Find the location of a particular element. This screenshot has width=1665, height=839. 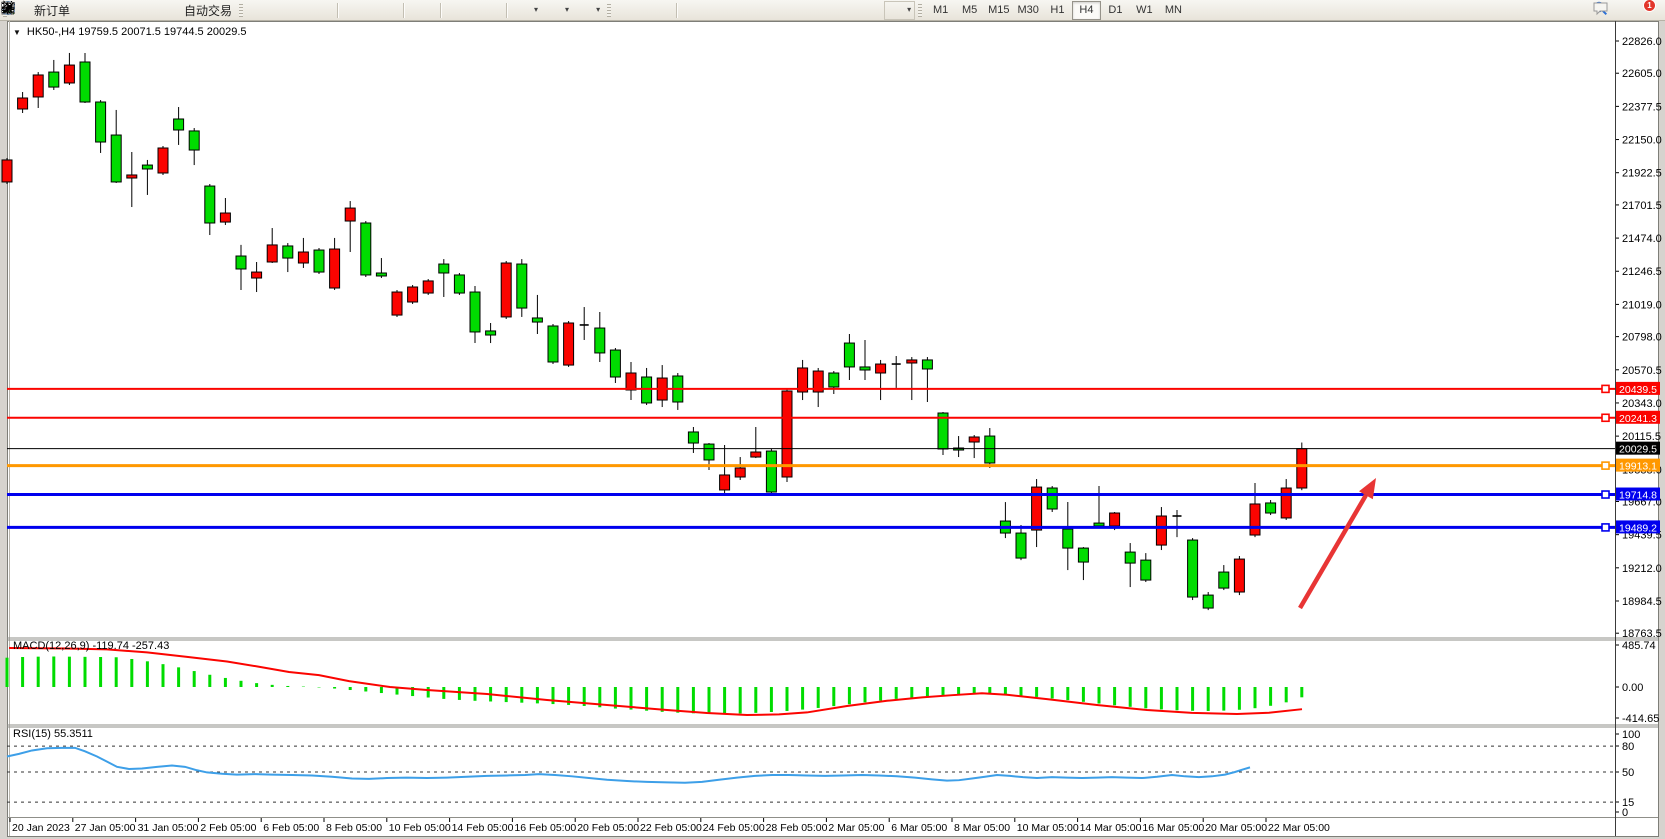

timeframe-h4-button: H4 is located at coordinates (1086, 10).